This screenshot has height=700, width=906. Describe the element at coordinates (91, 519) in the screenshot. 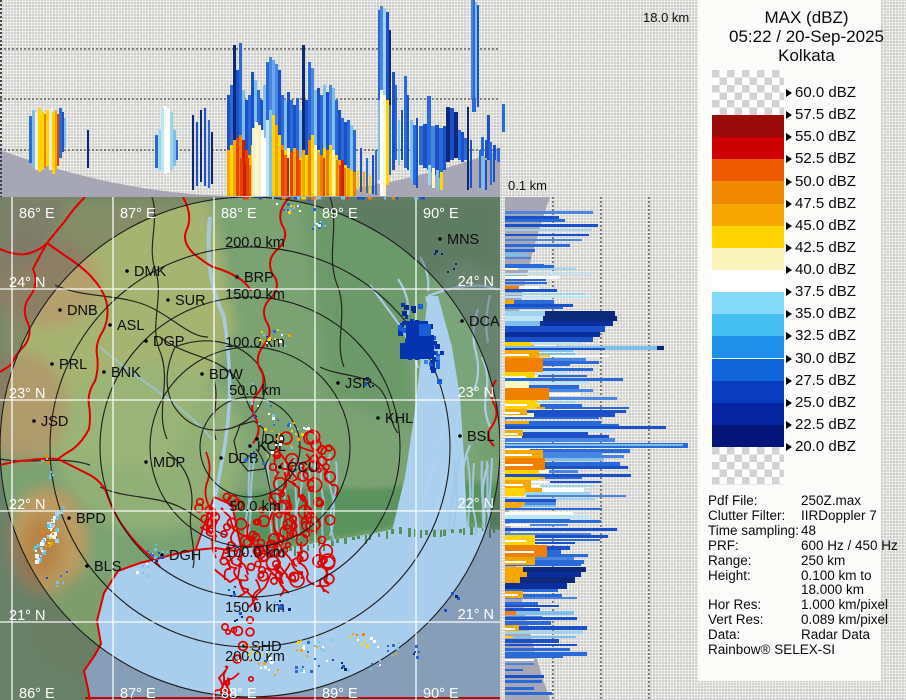

I see `svg-text: BPD` at that location.